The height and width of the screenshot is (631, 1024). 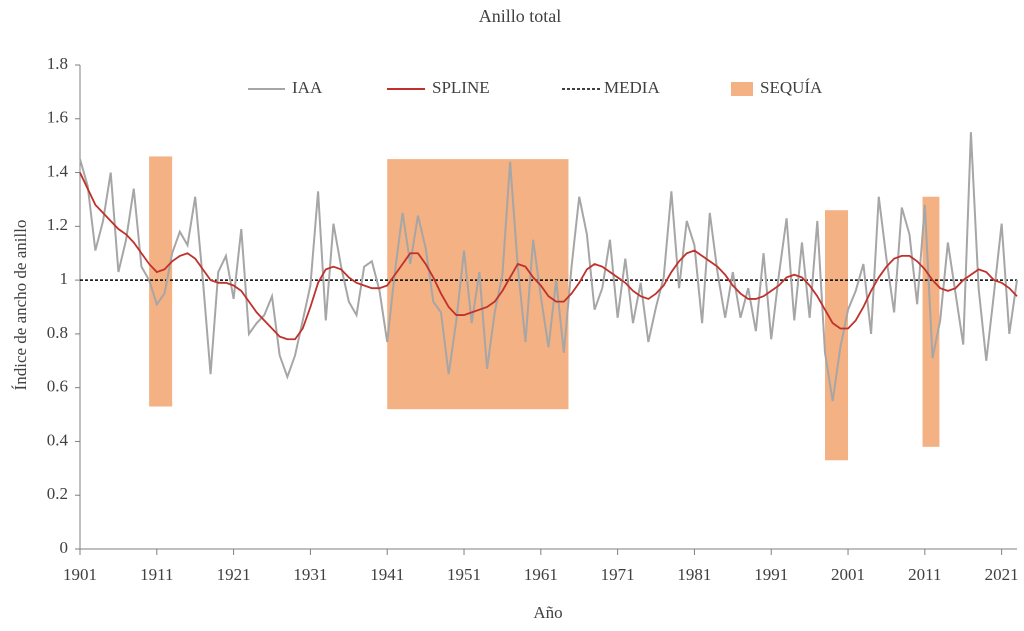 What do you see at coordinates (632, 87) in the screenshot?
I see `legend-label: MEDIA` at bounding box center [632, 87].